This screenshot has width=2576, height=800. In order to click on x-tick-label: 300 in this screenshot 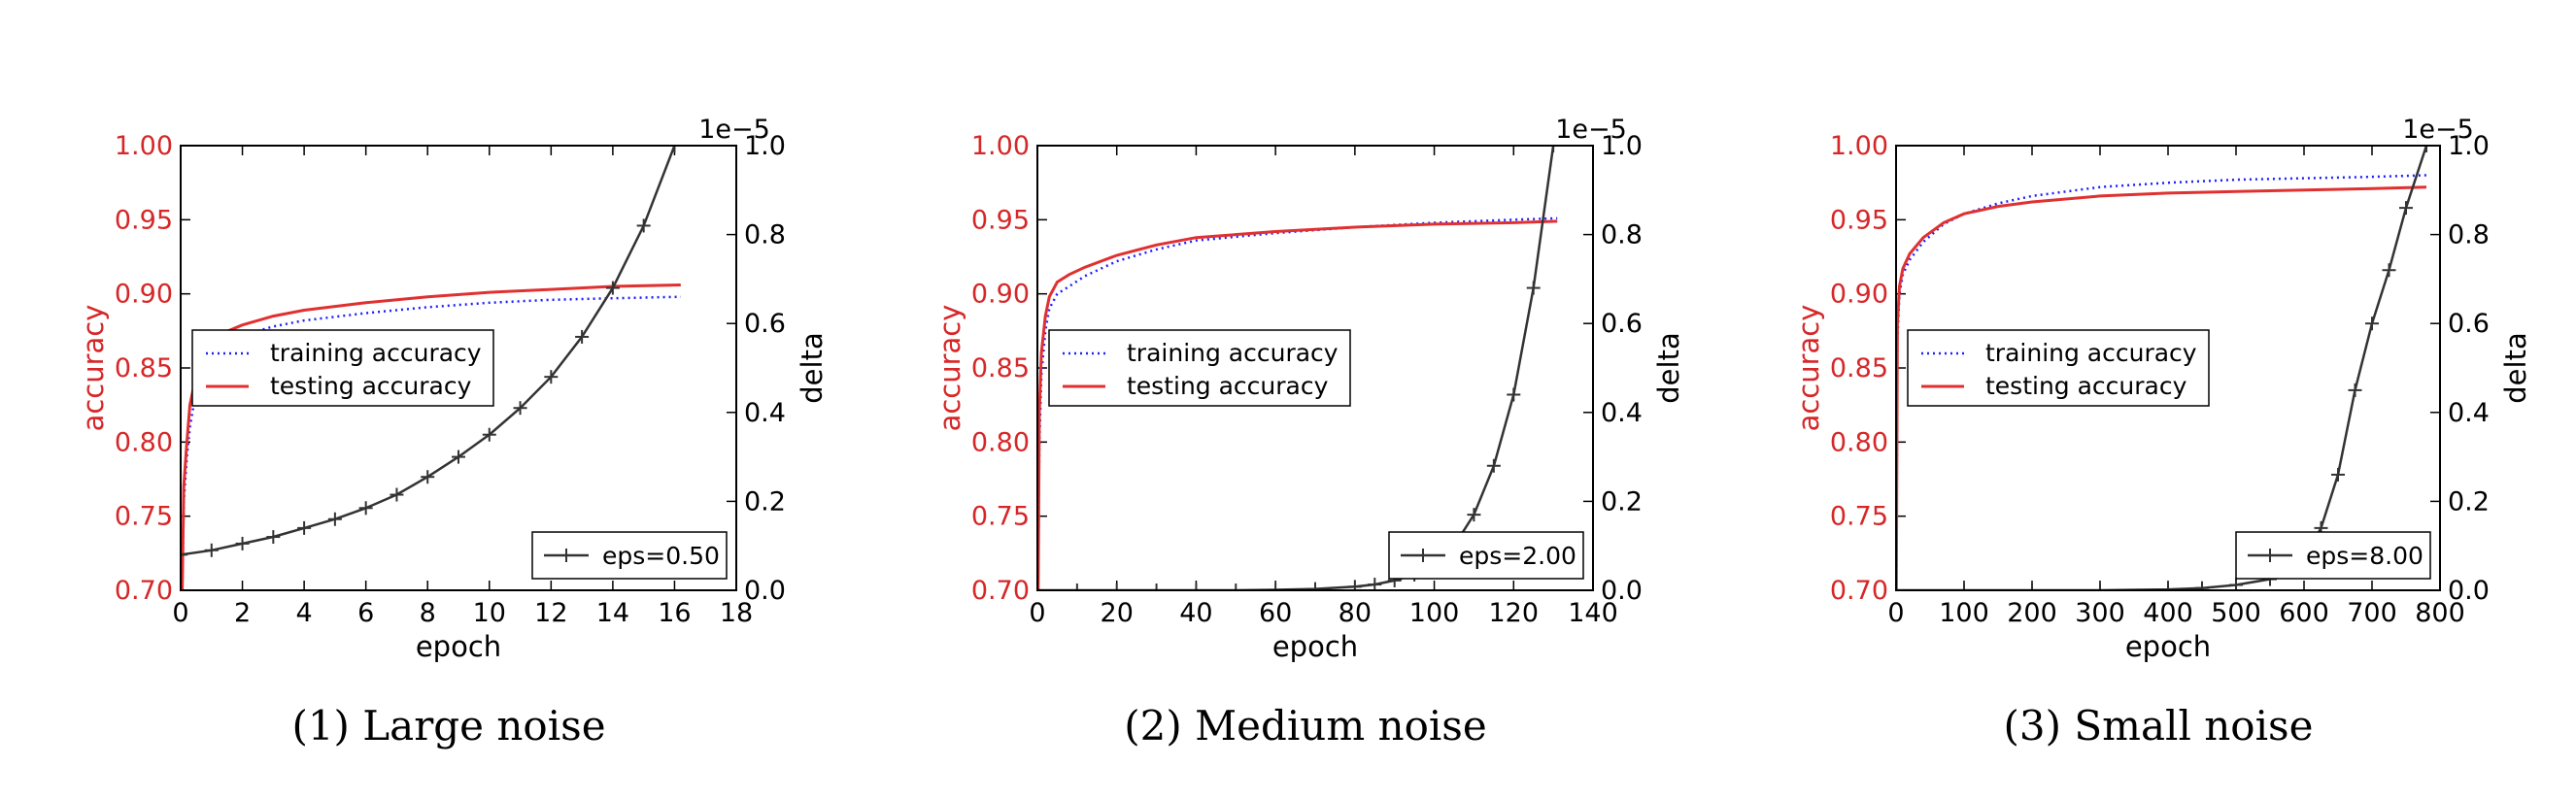, I will do `click(2100, 613)`.